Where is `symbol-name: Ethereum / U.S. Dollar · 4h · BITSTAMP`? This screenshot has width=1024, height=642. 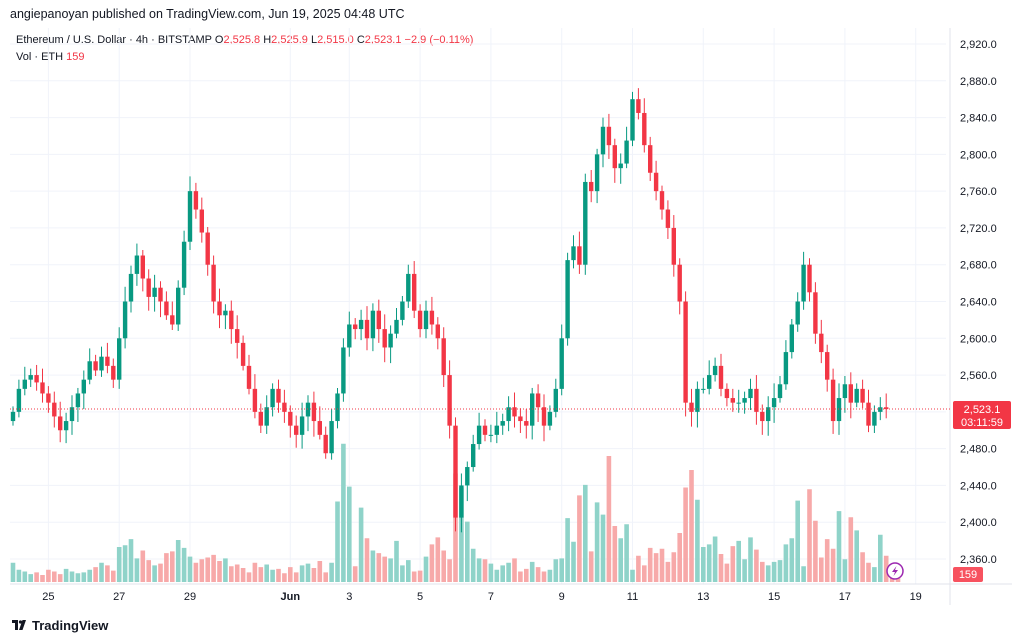 symbol-name: Ethereum / U.S. Dollar · 4h · BITSTAMP is located at coordinates (114, 40).